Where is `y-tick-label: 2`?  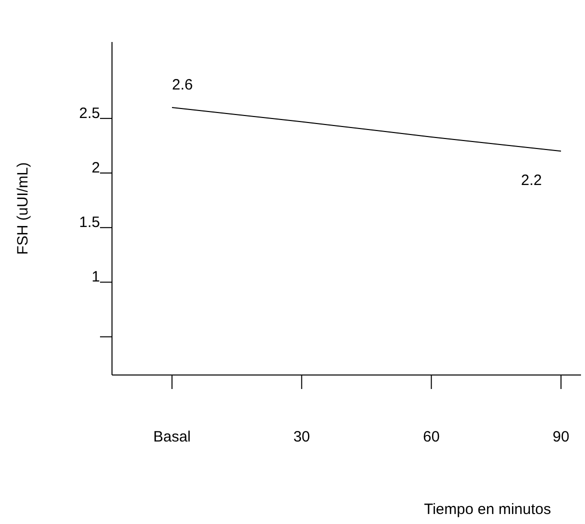
y-tick-label: 2 is located at coordinates (96, 167).